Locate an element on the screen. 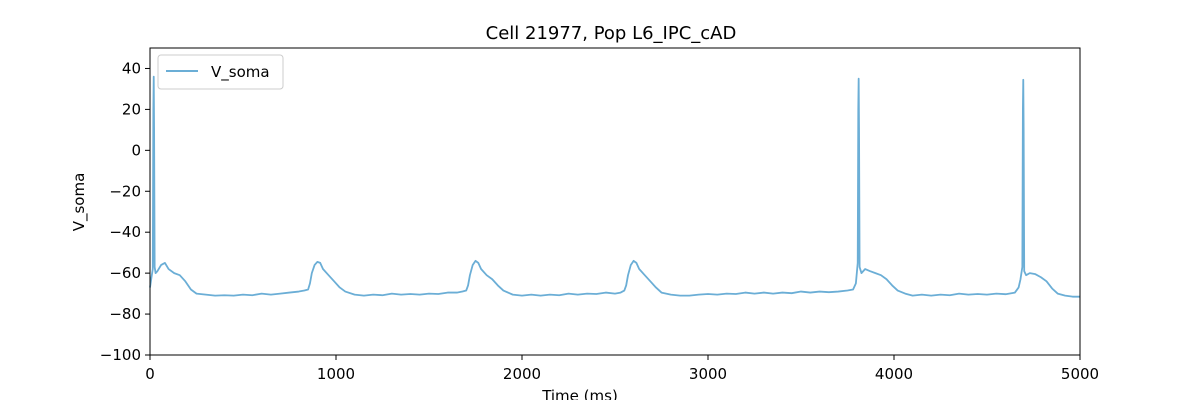  x-tick-label: 0 is located at coordinates (150, 374).